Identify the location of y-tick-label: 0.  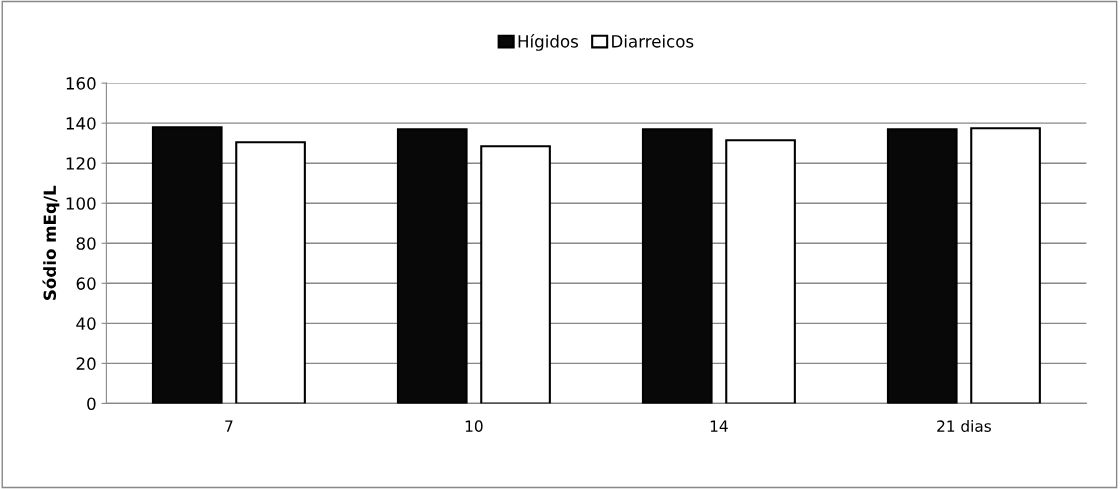
(91, 403).